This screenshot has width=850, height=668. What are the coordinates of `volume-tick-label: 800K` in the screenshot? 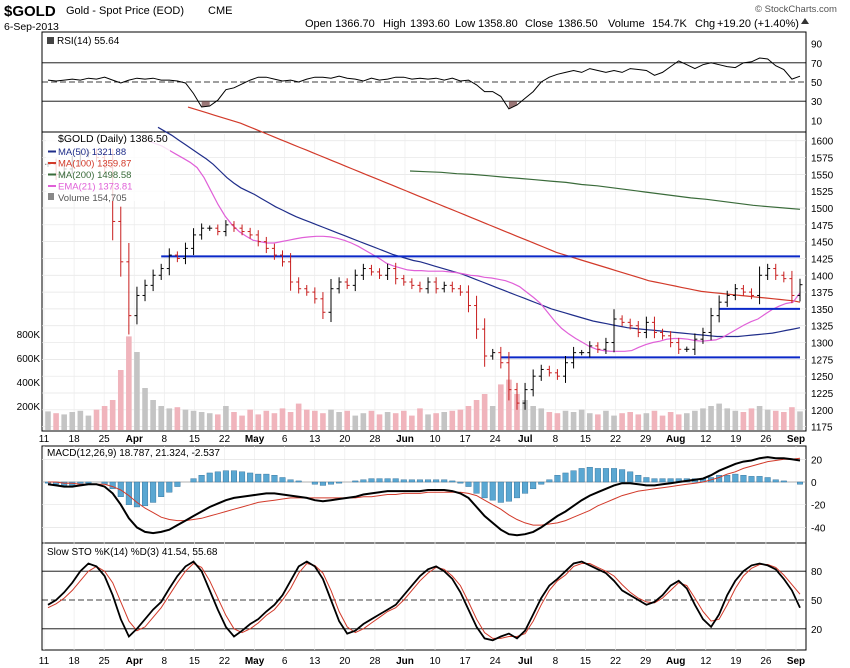 It's located at (29, 335).